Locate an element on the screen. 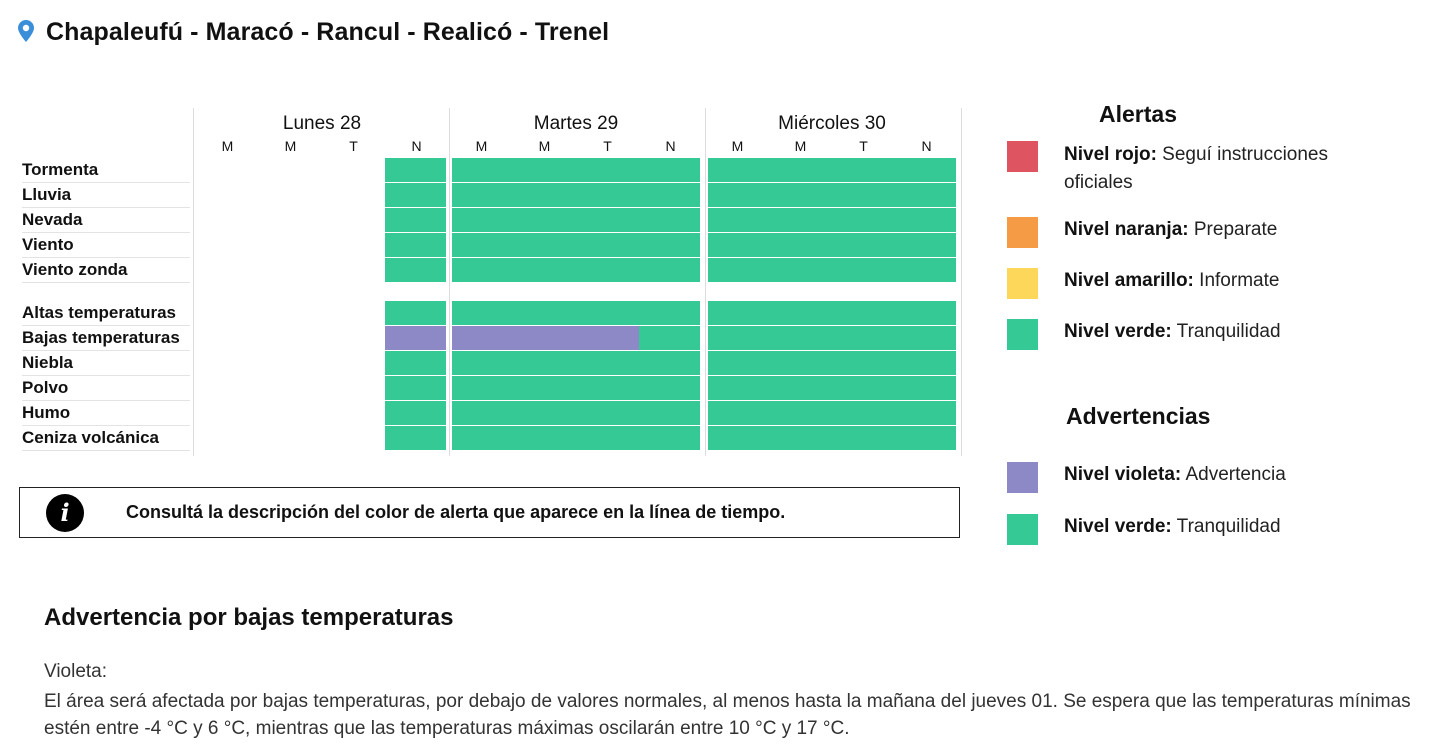  hazard-label: Tormenta is located at coordinates (60, 169).